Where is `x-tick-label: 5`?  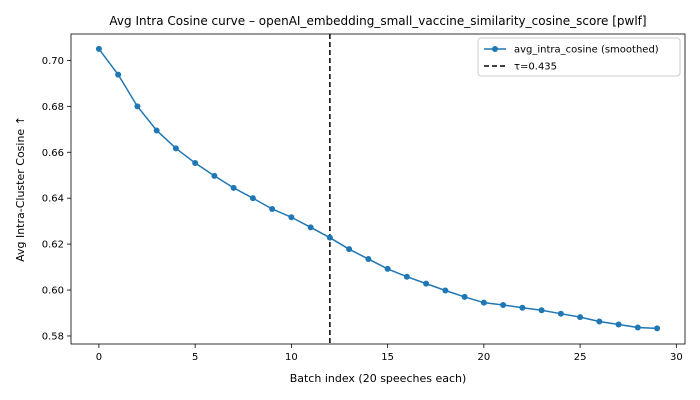 x-tick-label: 5 is located at coordinates (195, 357).